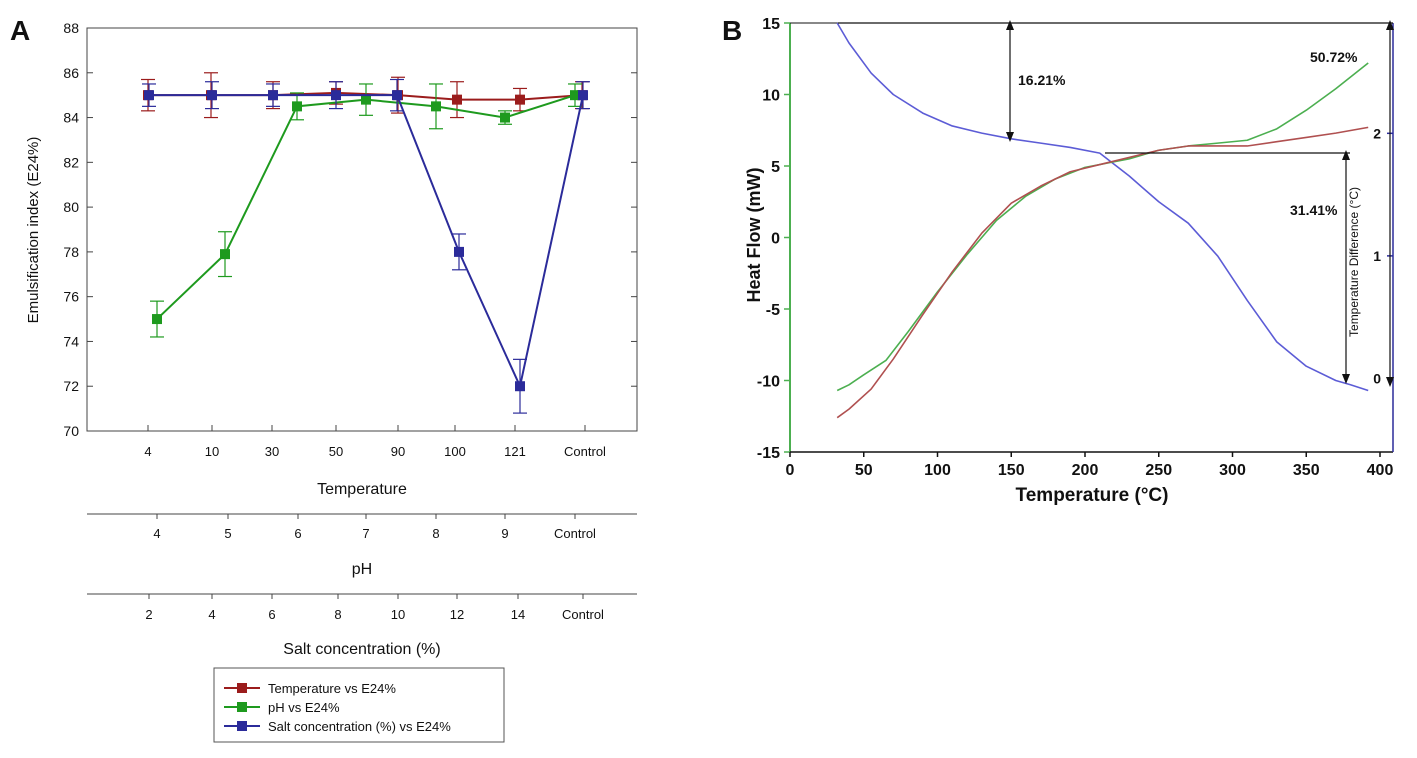 The width and height of the screenshot is (1417, 758). Describe the element at coordinates (771, 24) in the screenshot. I see `y-tick-label-b: 15` at that location.